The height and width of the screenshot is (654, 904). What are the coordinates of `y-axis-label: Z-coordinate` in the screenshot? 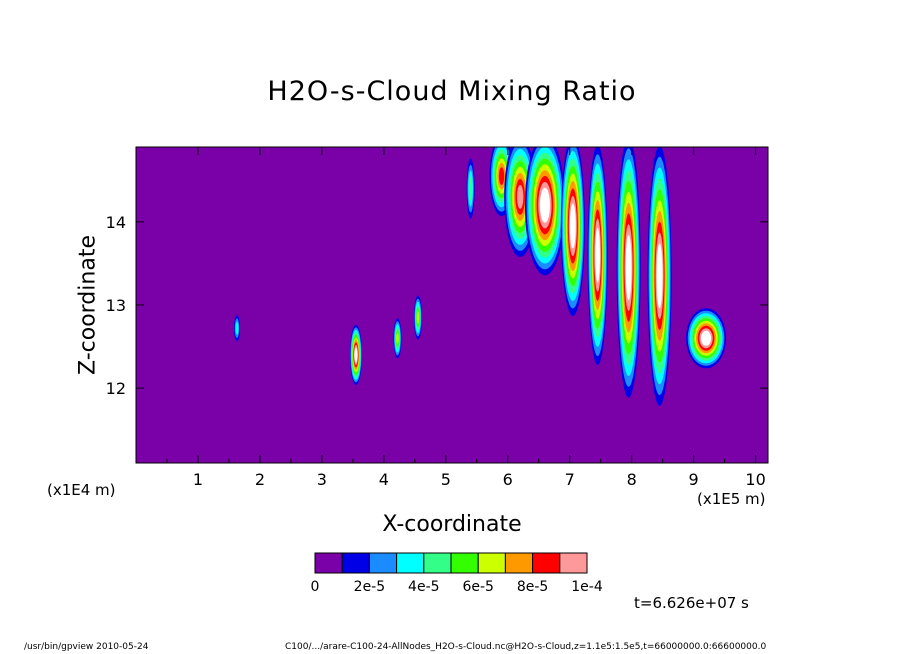 It's located at (88, 305).